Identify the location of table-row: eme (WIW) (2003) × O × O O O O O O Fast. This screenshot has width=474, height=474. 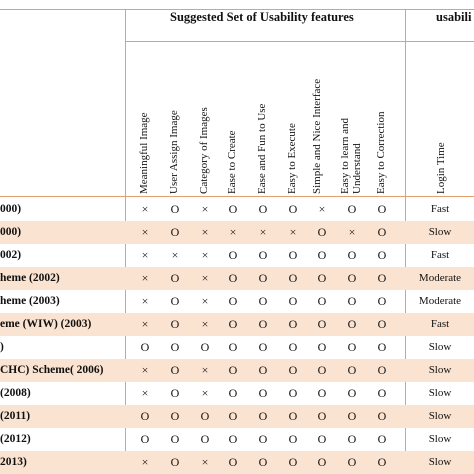
(237, 324).